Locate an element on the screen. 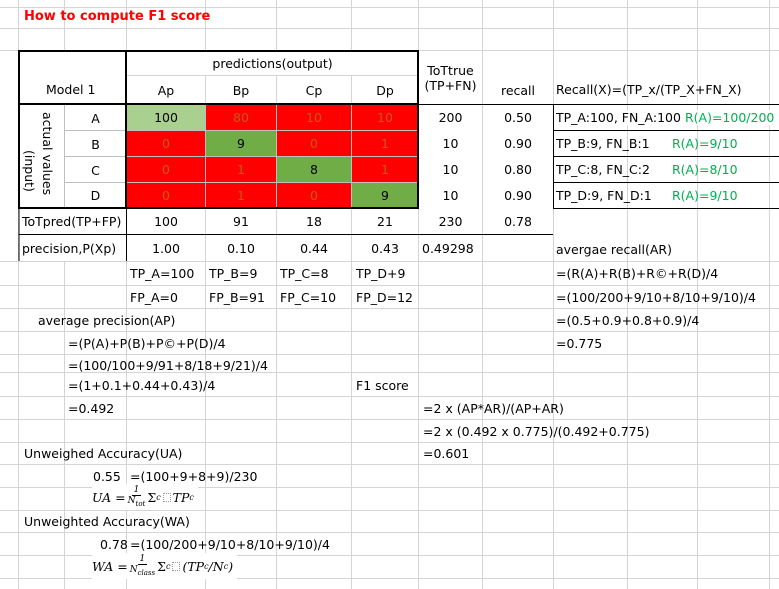  predictions-header: predictions(output) is located at coordinates (272, 63).